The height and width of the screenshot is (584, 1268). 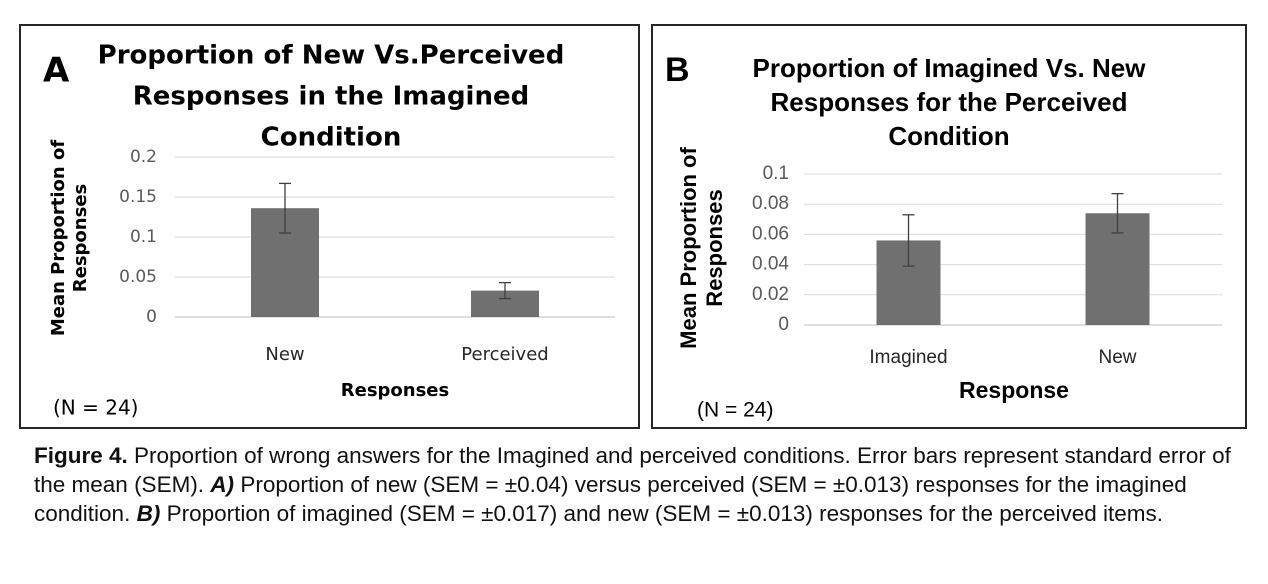 I want to click on panel-letter: B, so click(x=677, y=70).